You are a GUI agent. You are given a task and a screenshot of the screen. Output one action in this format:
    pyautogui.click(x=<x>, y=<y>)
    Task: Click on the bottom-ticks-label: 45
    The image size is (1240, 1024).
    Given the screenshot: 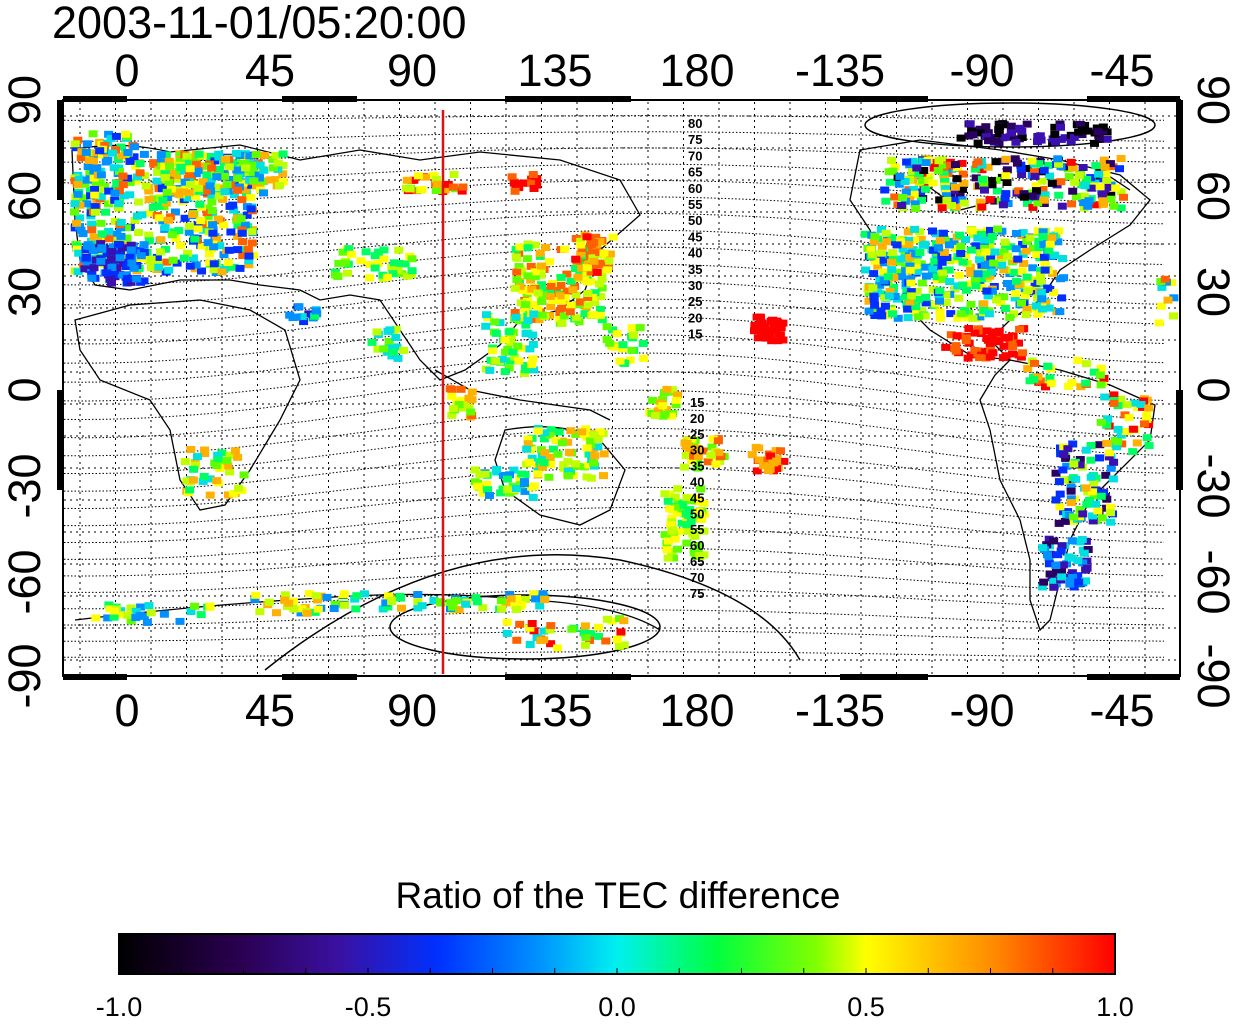 What is the action you would take?
    pyautogui.click(x=270, y=710)
    